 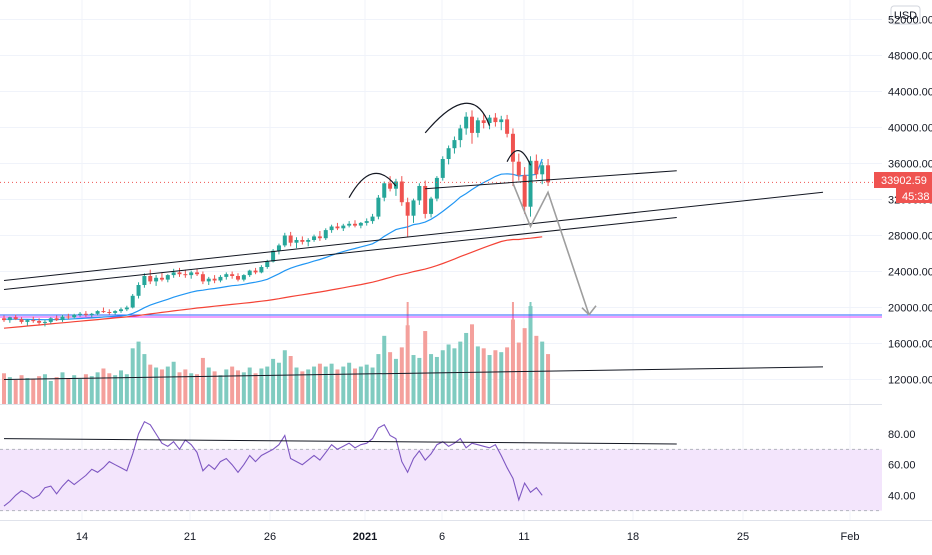 I want to click on volume-histogram, so click(x=276, y=353).